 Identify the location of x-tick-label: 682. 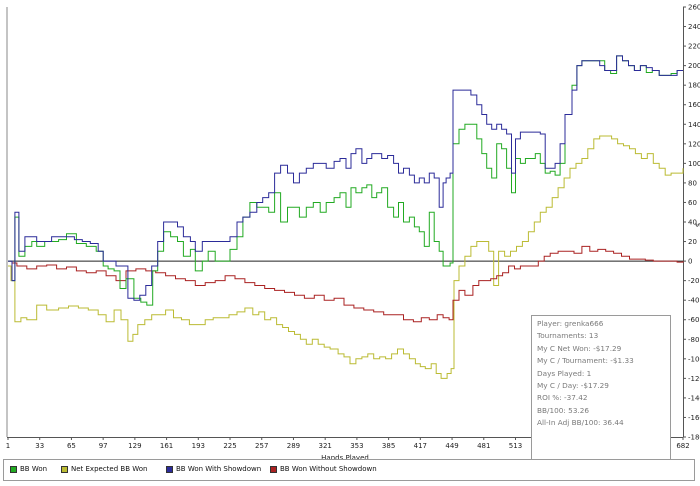
(682, 446).